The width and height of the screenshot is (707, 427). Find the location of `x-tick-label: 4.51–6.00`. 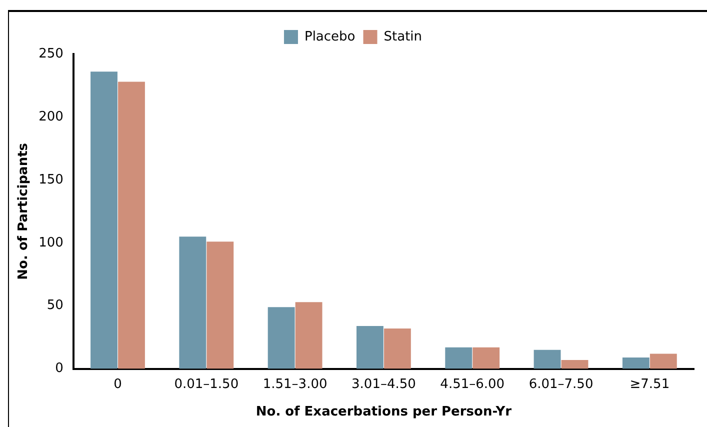

x-tick-label: 4.51–6.00 is located at coordinates (472, 384).